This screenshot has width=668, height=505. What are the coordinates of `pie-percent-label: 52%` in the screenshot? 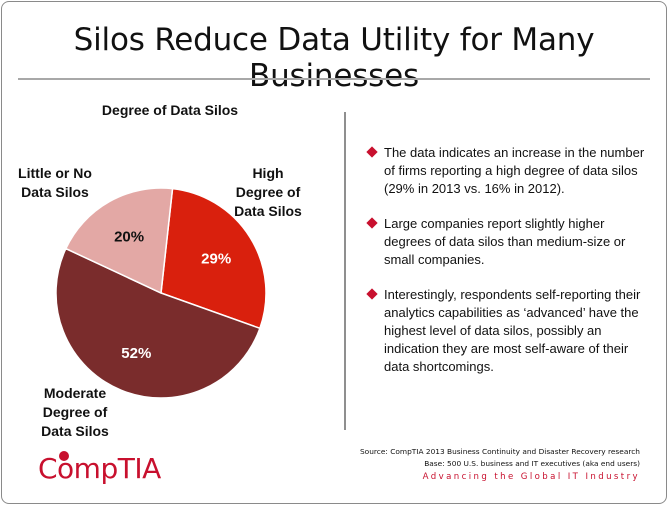 It's located at (136, 353).